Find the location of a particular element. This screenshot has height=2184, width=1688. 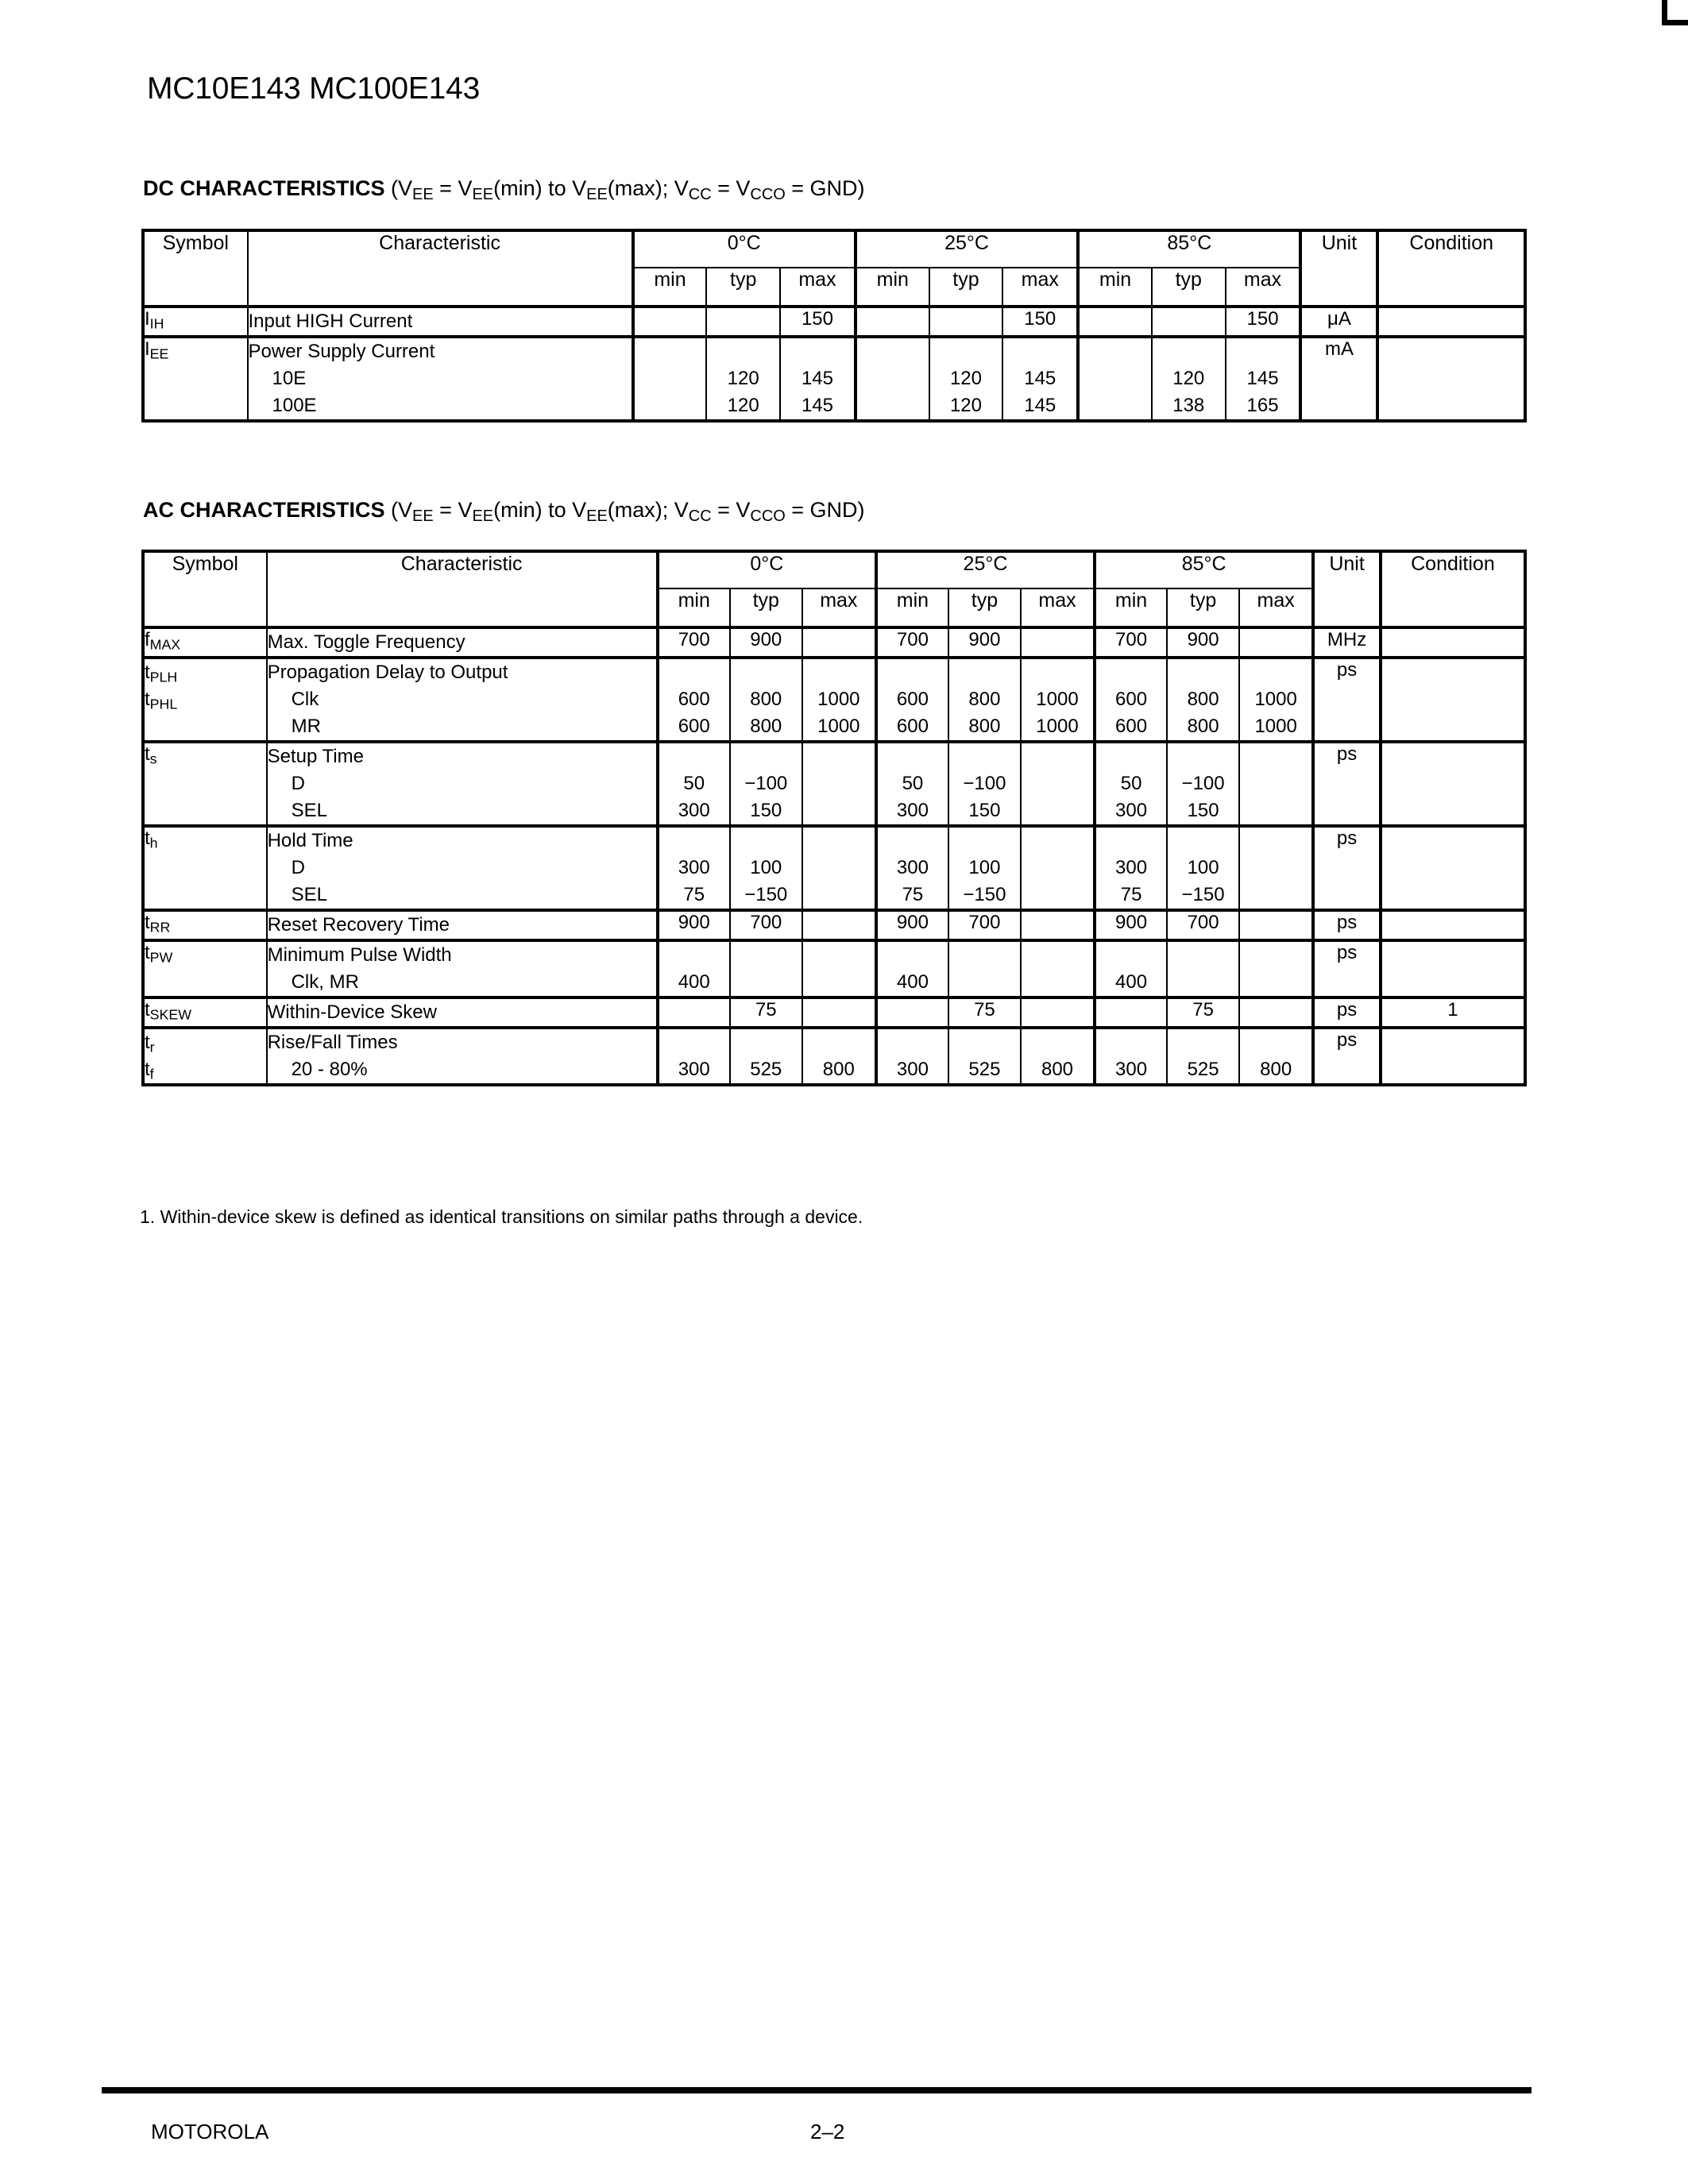

table-row: tSKEW Within-Device Skew 75 75 75 ps 1 is located at coordinates (835, 1012).